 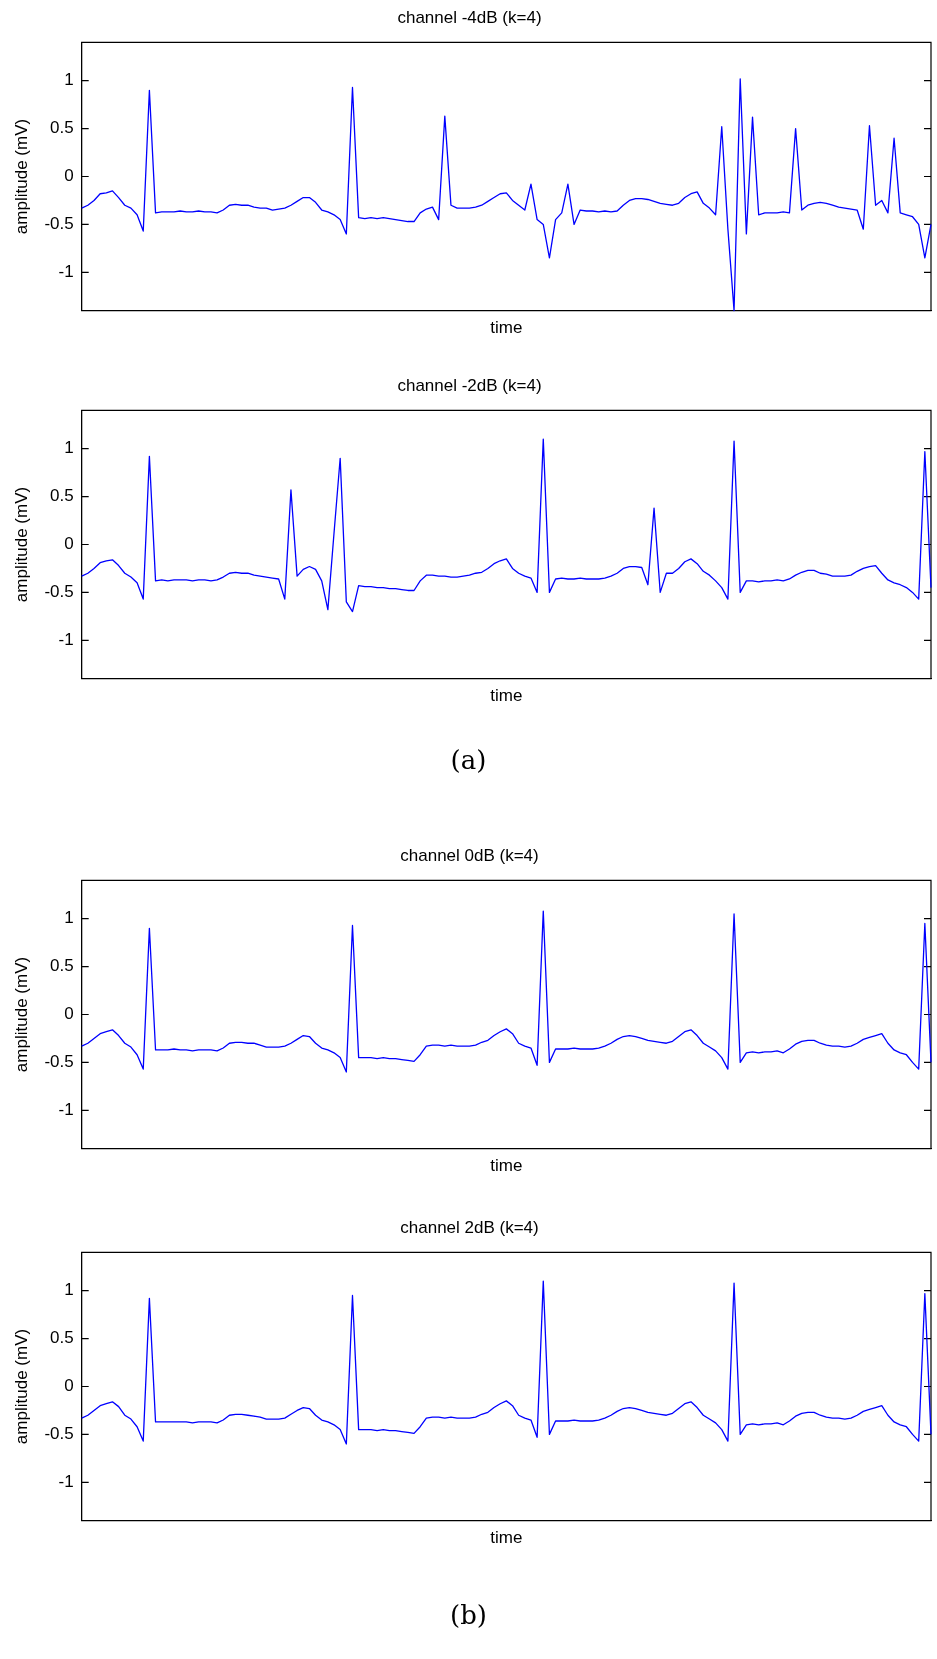 I want to click on text: (a), so click(x=468, y=760).